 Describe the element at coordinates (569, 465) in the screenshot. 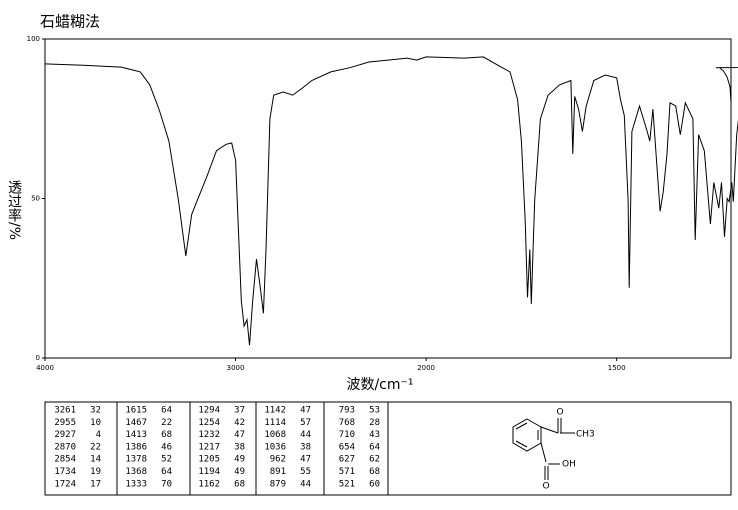

I see `atom-label: OH` at that location.